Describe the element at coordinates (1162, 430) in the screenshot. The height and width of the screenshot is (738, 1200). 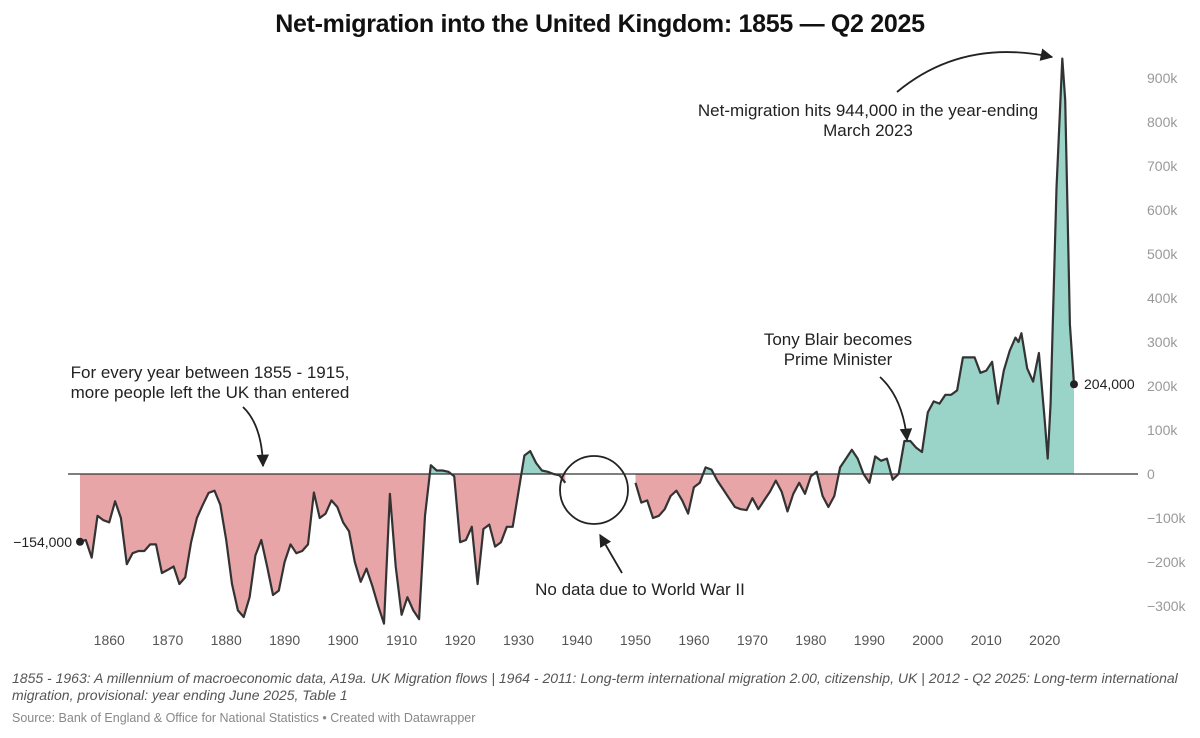
I see `y-tick-label: 100k` at that location.